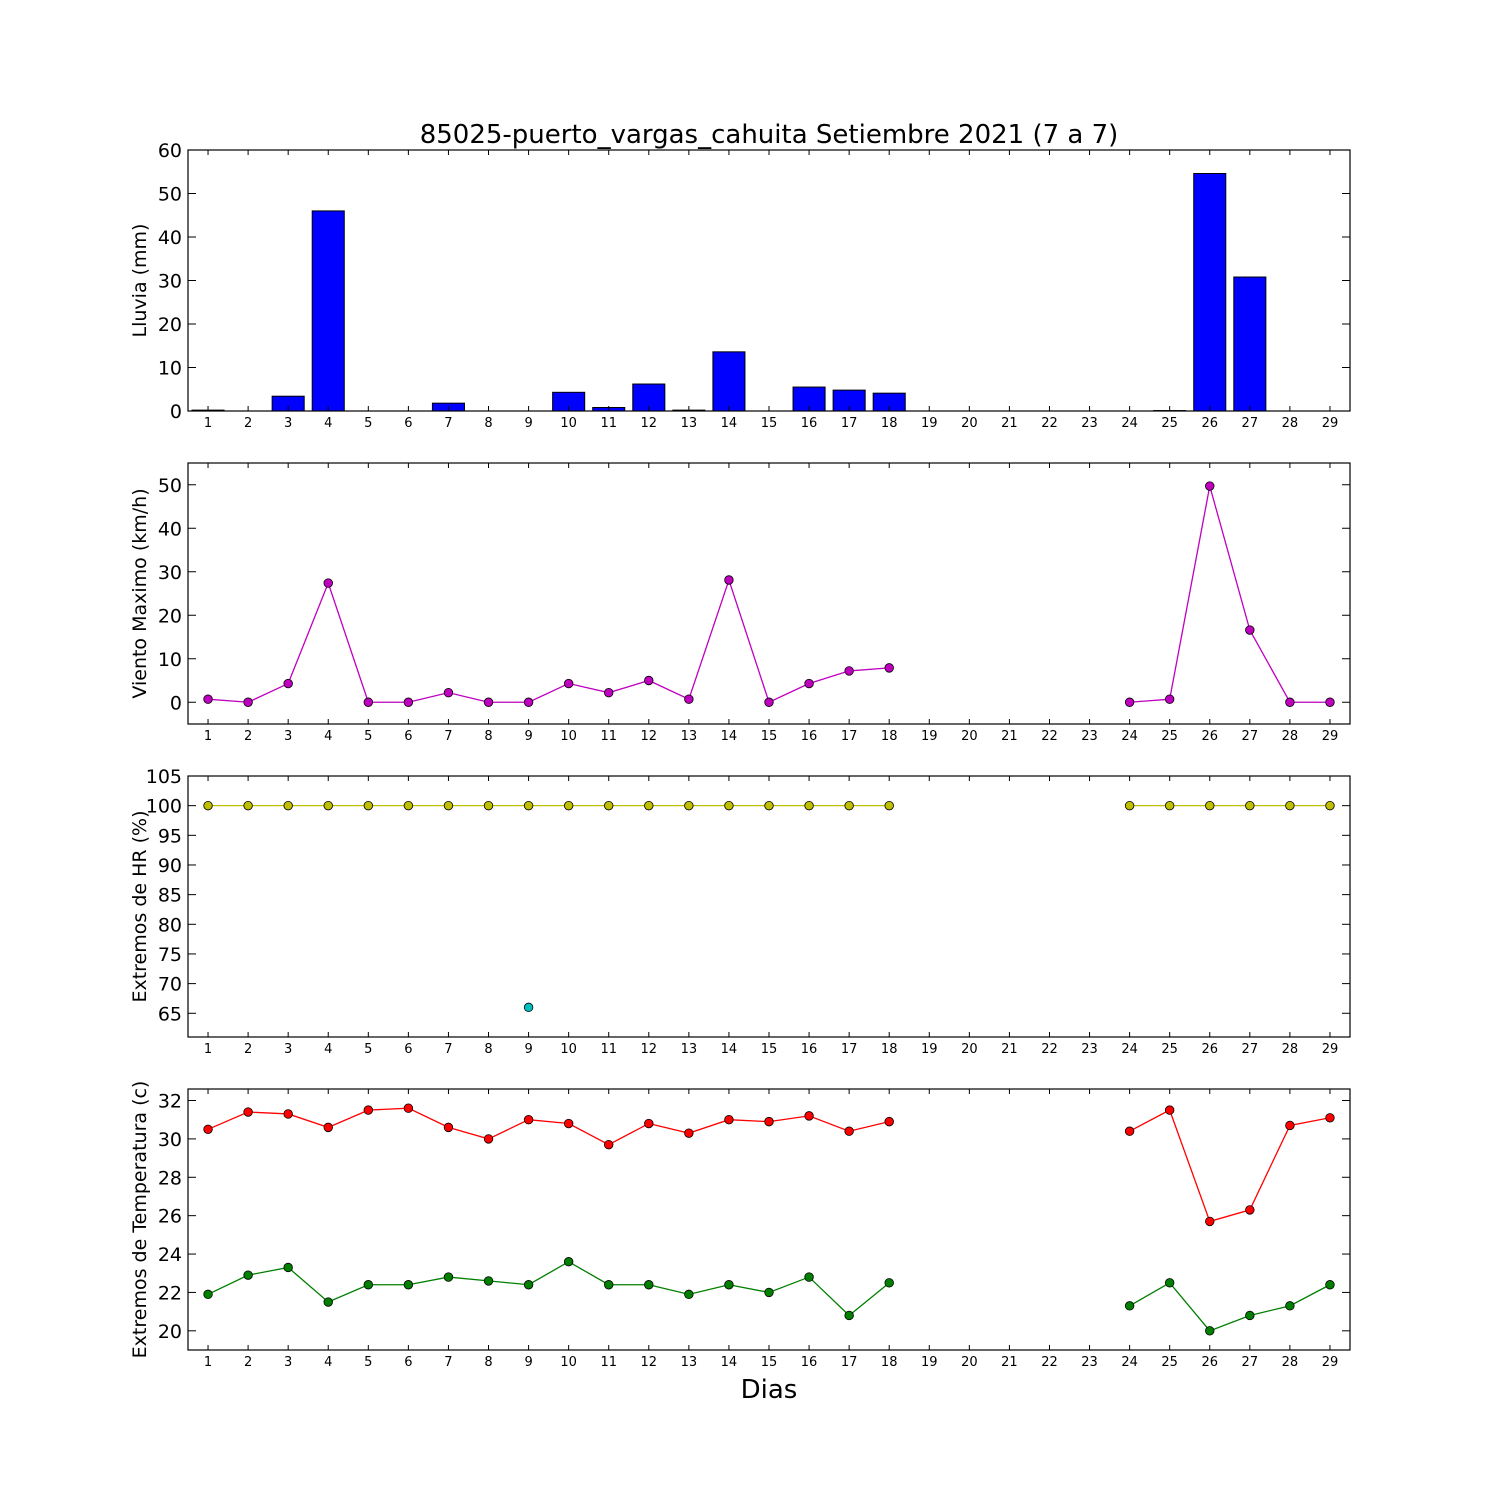  Describe the element at coordinates (528, 1362) in the screenshot. I see `x-tick-label: 9` at that location.